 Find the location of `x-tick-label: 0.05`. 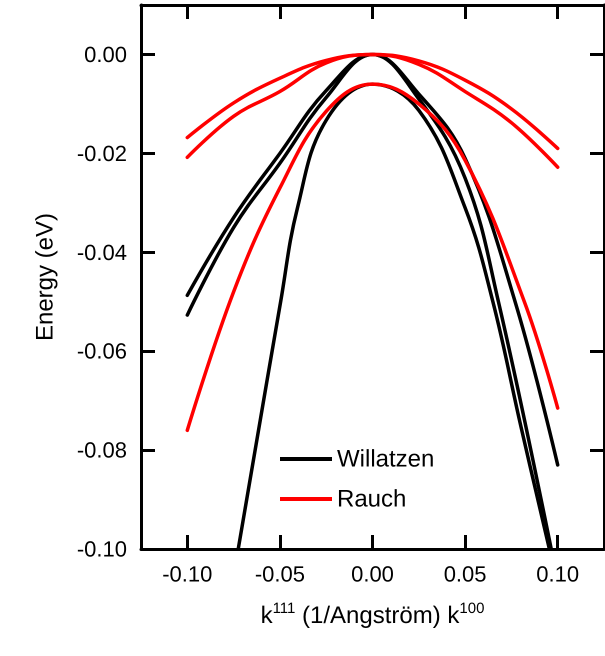

x-tick-label: 0.05 is located at coordinates (465, 574).